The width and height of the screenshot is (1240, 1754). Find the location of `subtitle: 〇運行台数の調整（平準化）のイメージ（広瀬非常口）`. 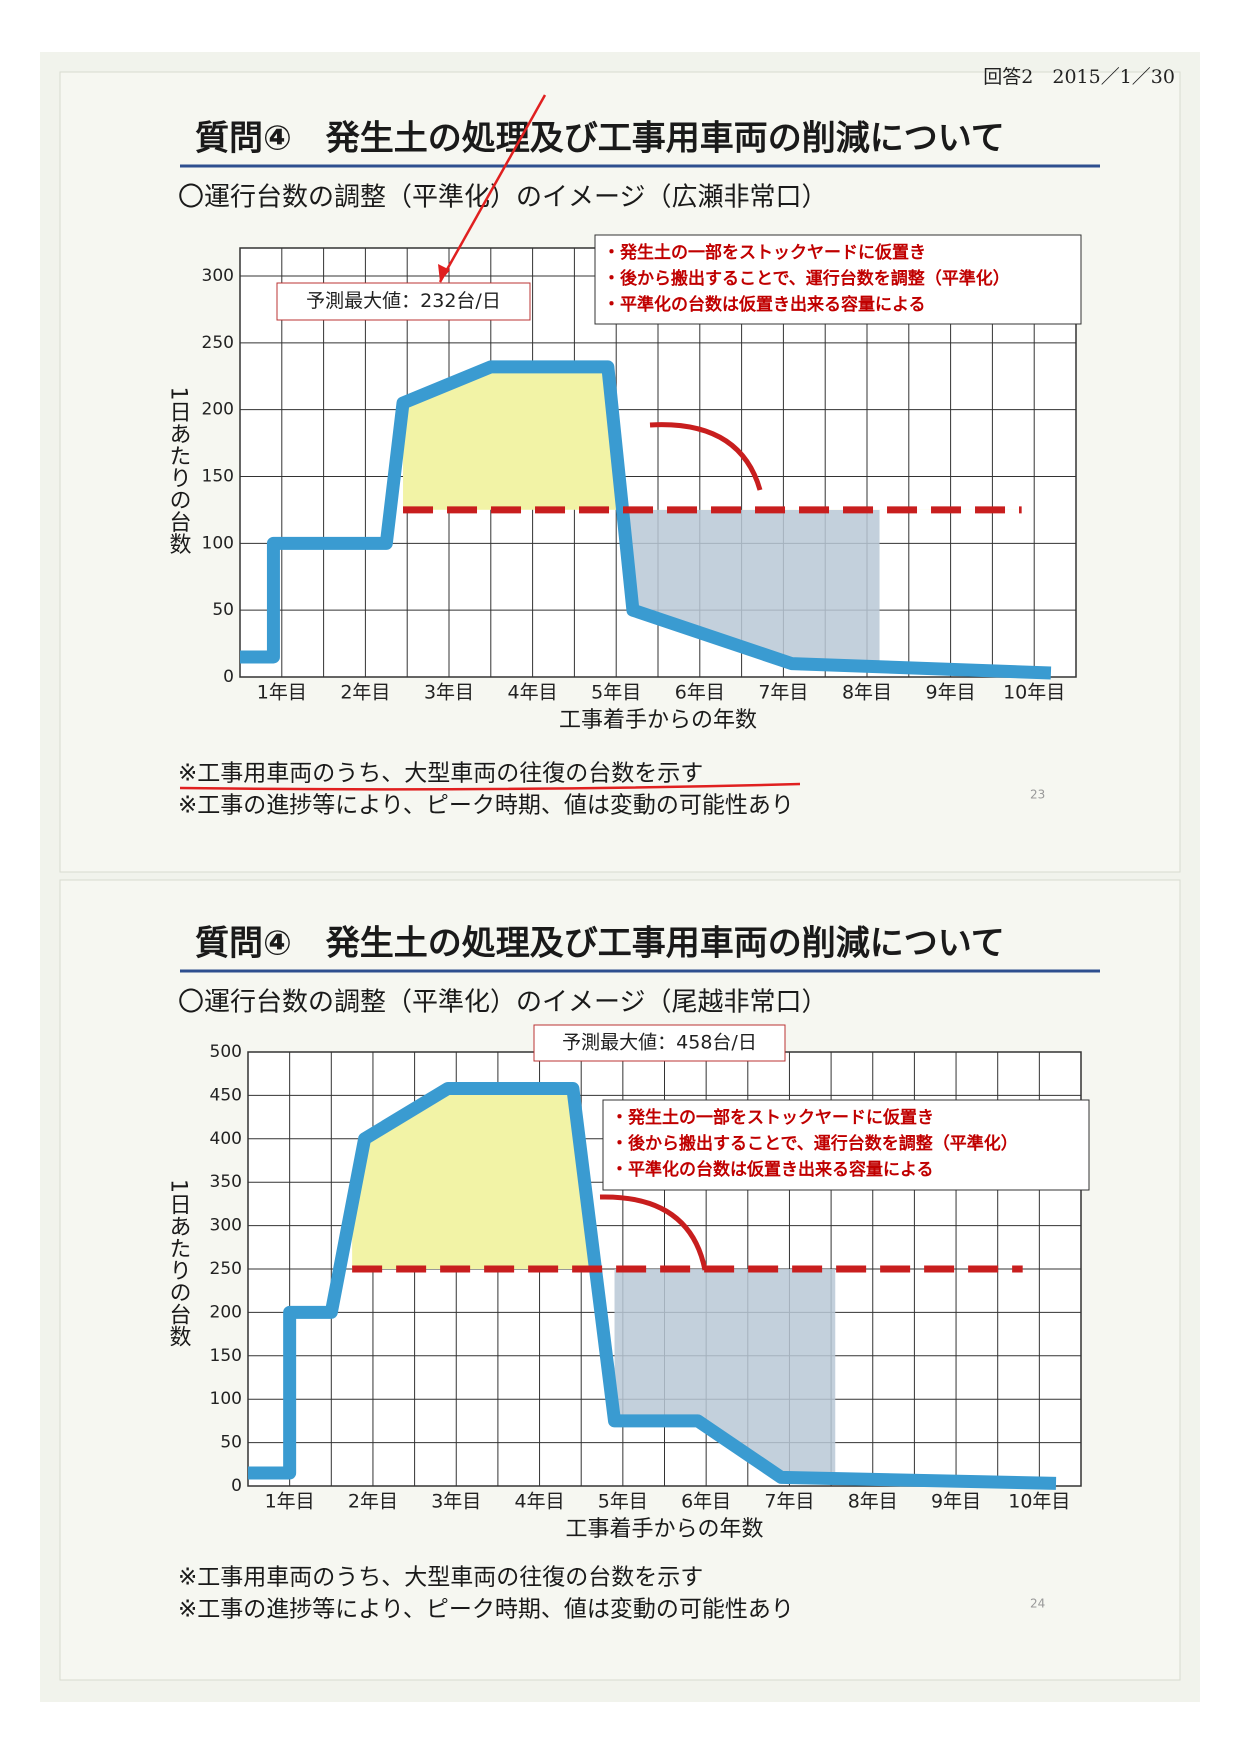

subtitle: 〇運行台数の調整（平準化）のイメージ（広瀬非常口） is located at coordinates (502, 198).